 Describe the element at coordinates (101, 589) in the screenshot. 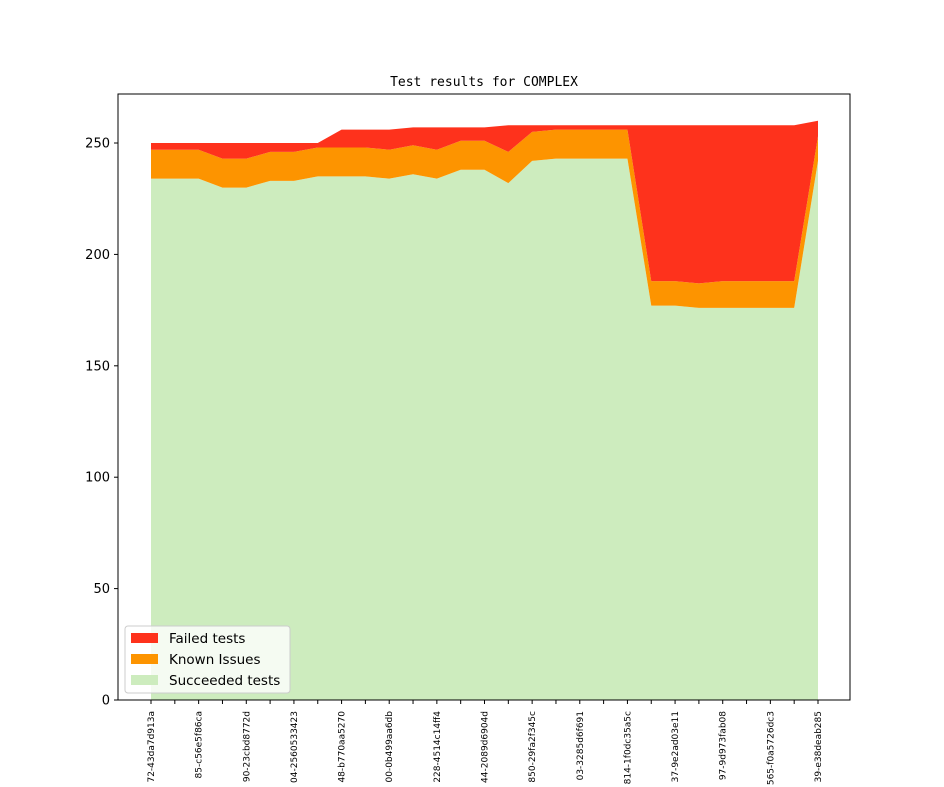

I see `y-tick-label: 50` at that location.